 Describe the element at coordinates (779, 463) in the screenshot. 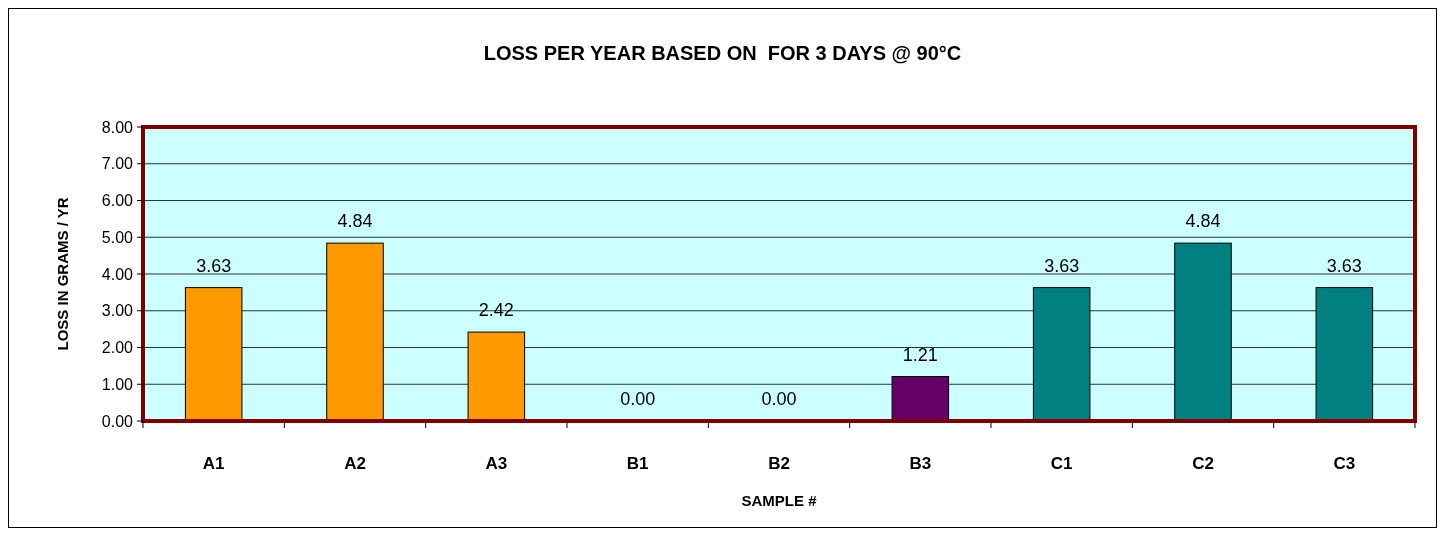

I see `x-tick-label: B2` at that location.